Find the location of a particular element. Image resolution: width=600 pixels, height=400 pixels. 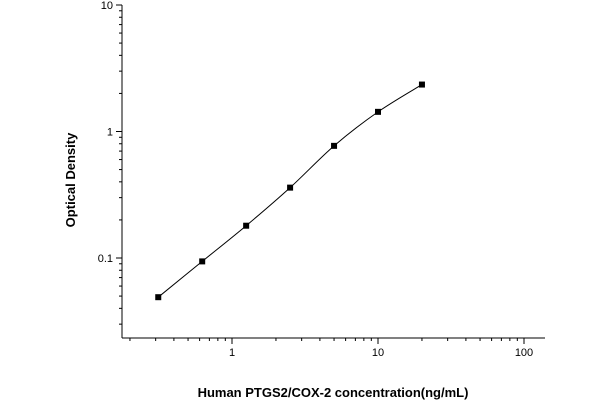

x-ticks: 1 10 100 is located at coordinates (331, 348).